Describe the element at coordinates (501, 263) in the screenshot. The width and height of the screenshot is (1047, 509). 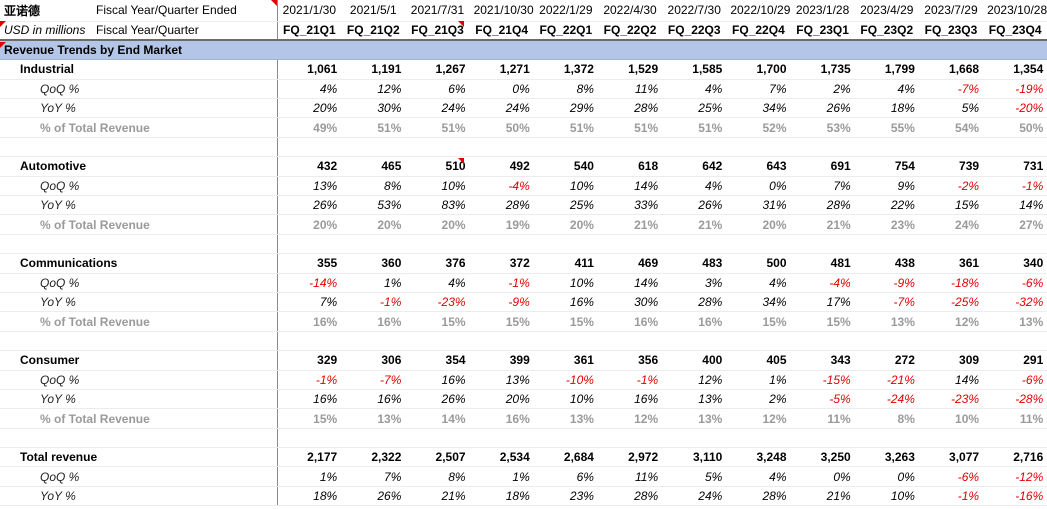
I see `value-cell: 372` at that location.